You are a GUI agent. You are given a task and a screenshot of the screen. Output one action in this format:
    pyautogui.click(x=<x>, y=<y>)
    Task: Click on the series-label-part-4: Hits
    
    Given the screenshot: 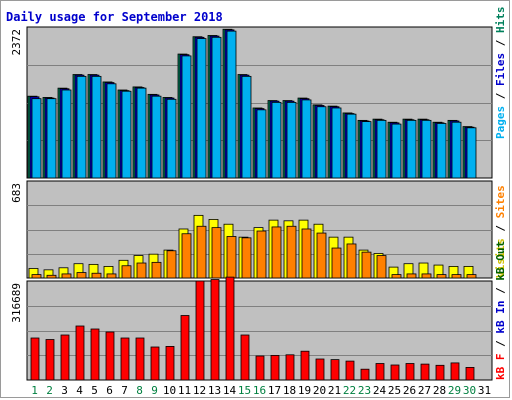 What is the action you would take?
    pyautogui.click(x=500, y=20)
    